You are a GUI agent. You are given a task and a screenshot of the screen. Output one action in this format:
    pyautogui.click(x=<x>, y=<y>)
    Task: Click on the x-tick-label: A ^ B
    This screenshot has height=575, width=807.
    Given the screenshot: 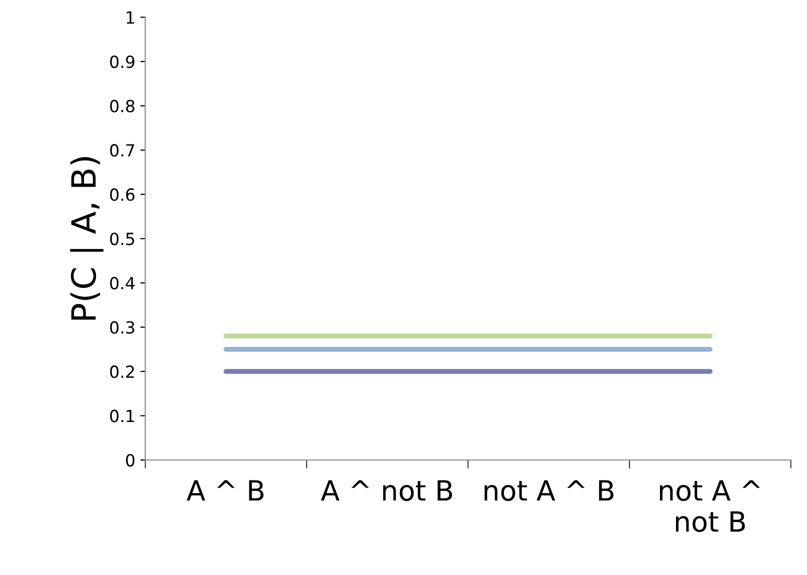 What is the action you would take?
    pyautogui.click(x=225, y=490)
    